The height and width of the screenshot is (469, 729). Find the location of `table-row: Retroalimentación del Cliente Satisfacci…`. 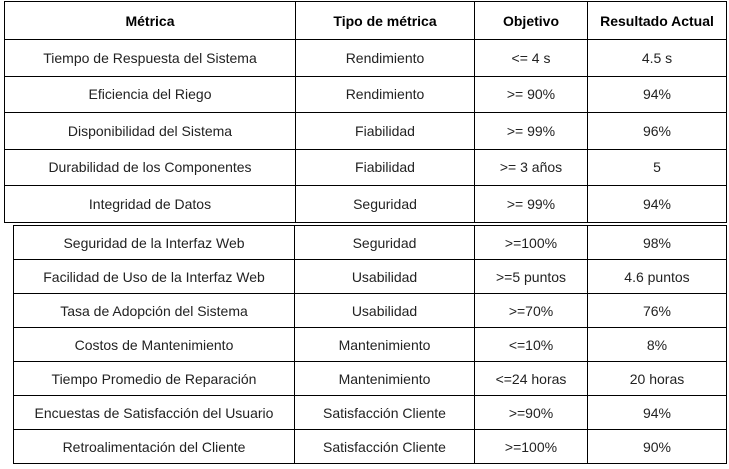

table-row: Retroalimentación del Cliente Satisfacci… is located at coordinates (370, 446).